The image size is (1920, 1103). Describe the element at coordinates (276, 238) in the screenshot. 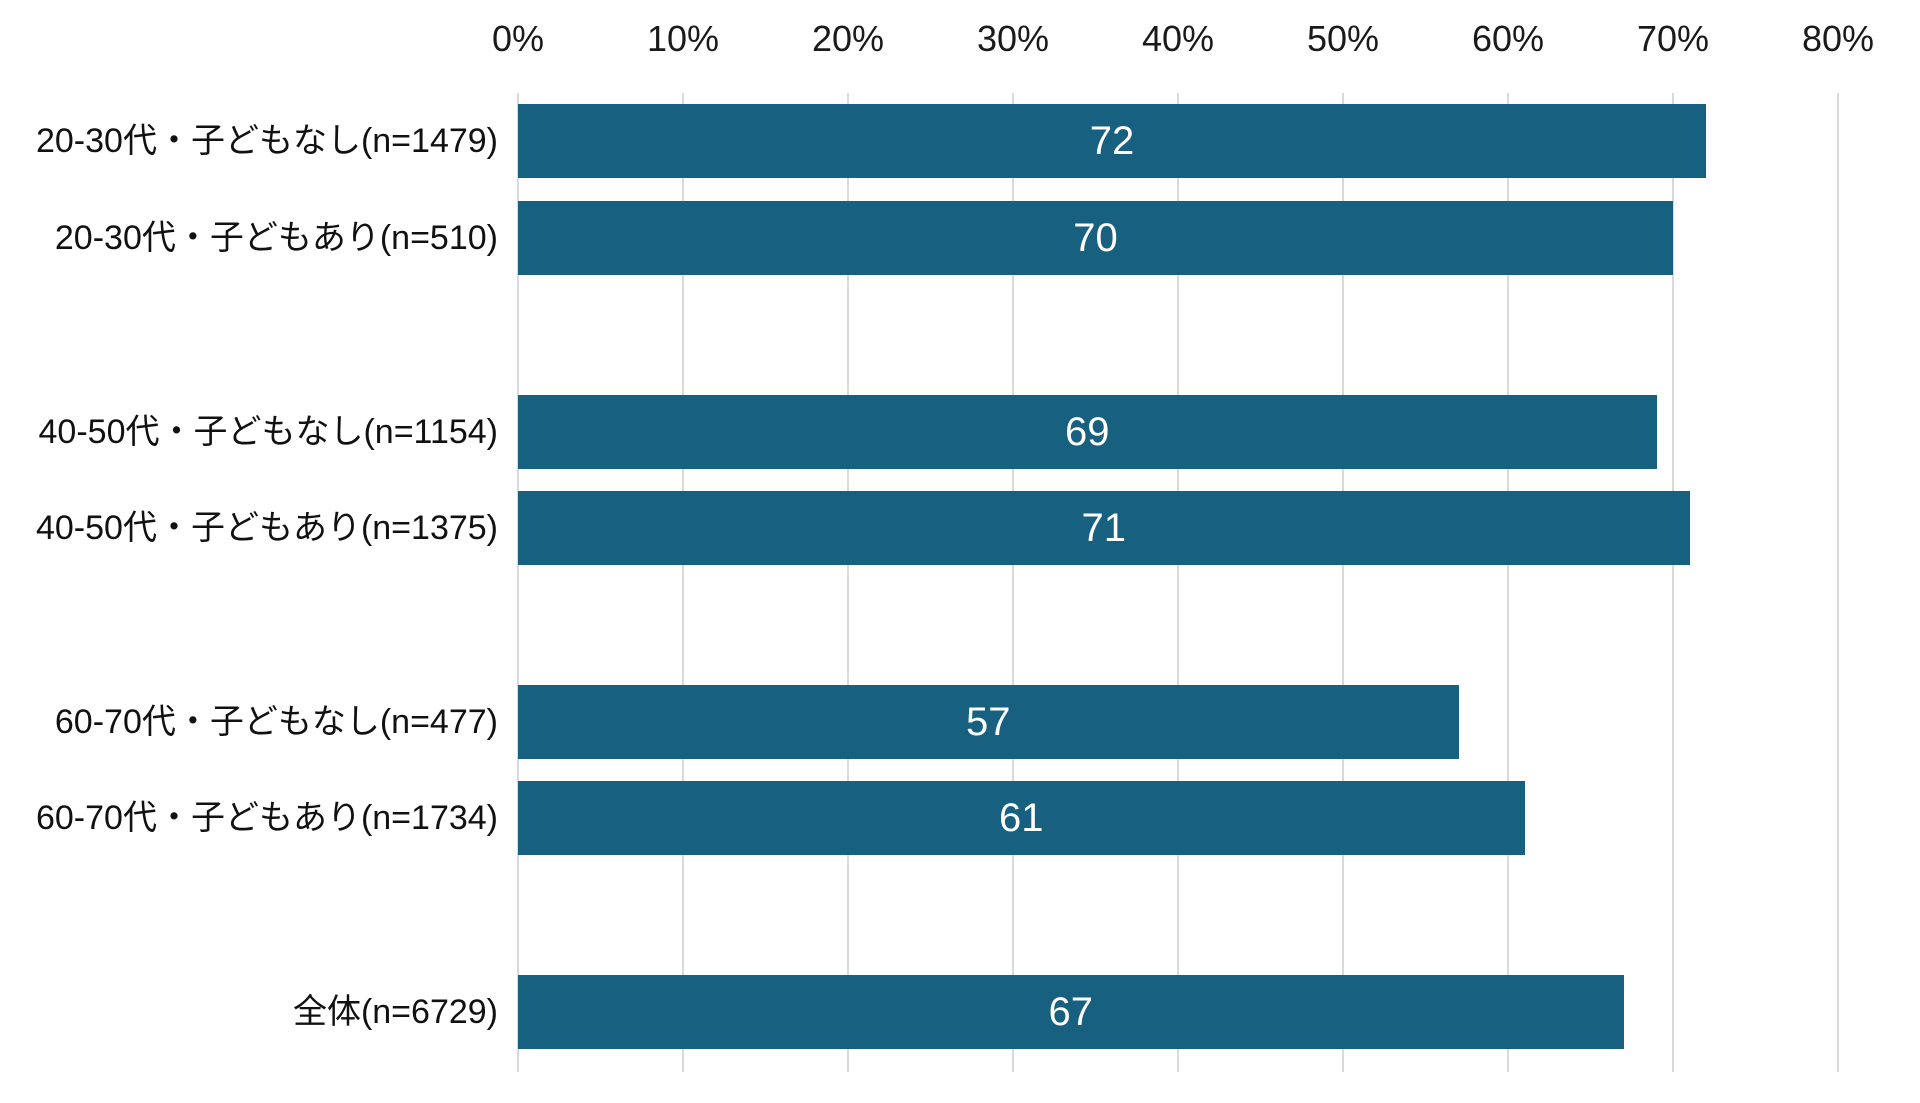

I see `category-label: 20-30代・子どもあり(n=510)` at that location.